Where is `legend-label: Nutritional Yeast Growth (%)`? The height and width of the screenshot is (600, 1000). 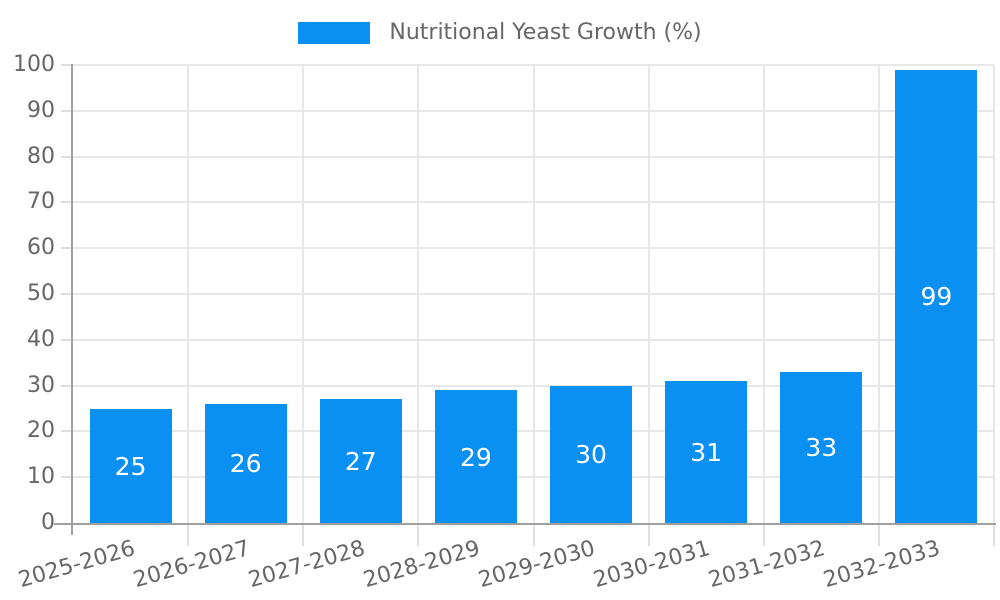
legend-label: Nutritional Yeast Growth (%) is located at coordinates (545, 32).